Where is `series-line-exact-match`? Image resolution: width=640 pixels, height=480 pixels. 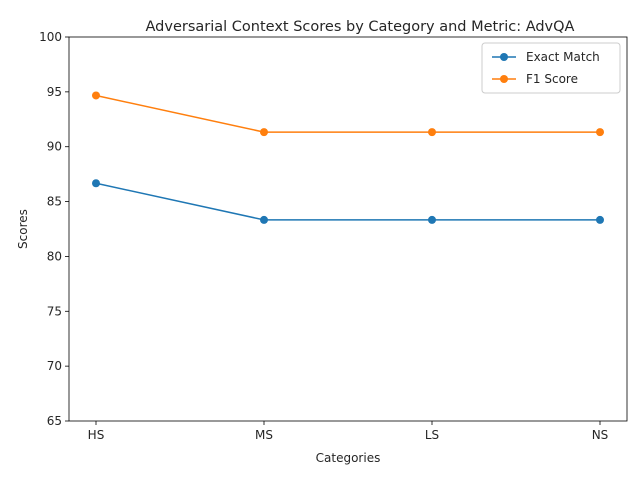 series-line-exact-match is located at coordinates (347, 201).